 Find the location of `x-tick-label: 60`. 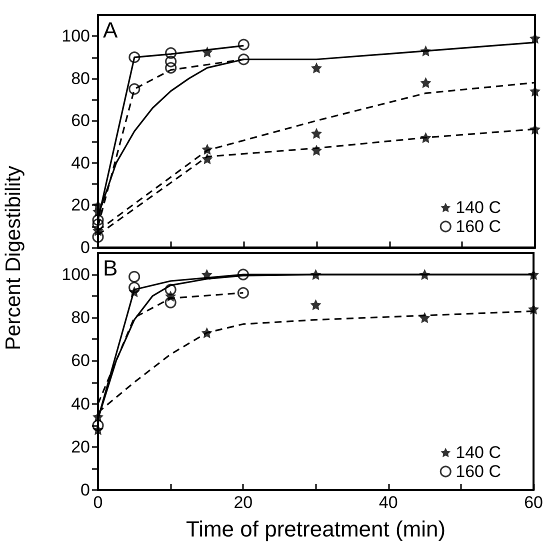

x-tick-label: 60 is located at coordinates (534, 502).